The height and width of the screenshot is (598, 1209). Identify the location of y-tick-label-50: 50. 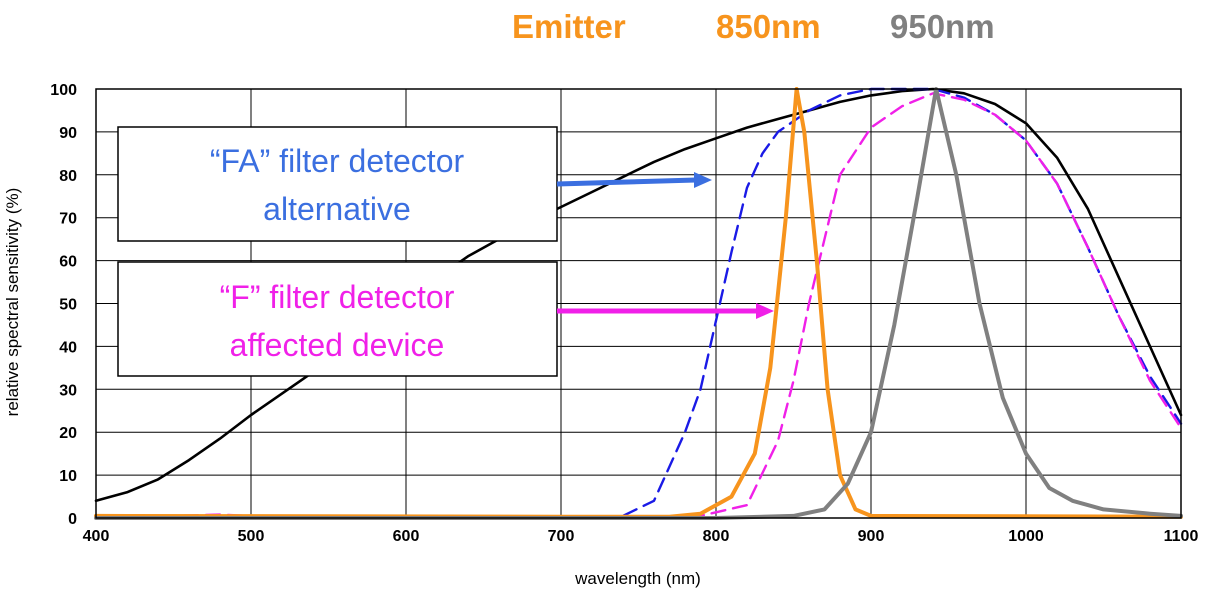
(68, 305).